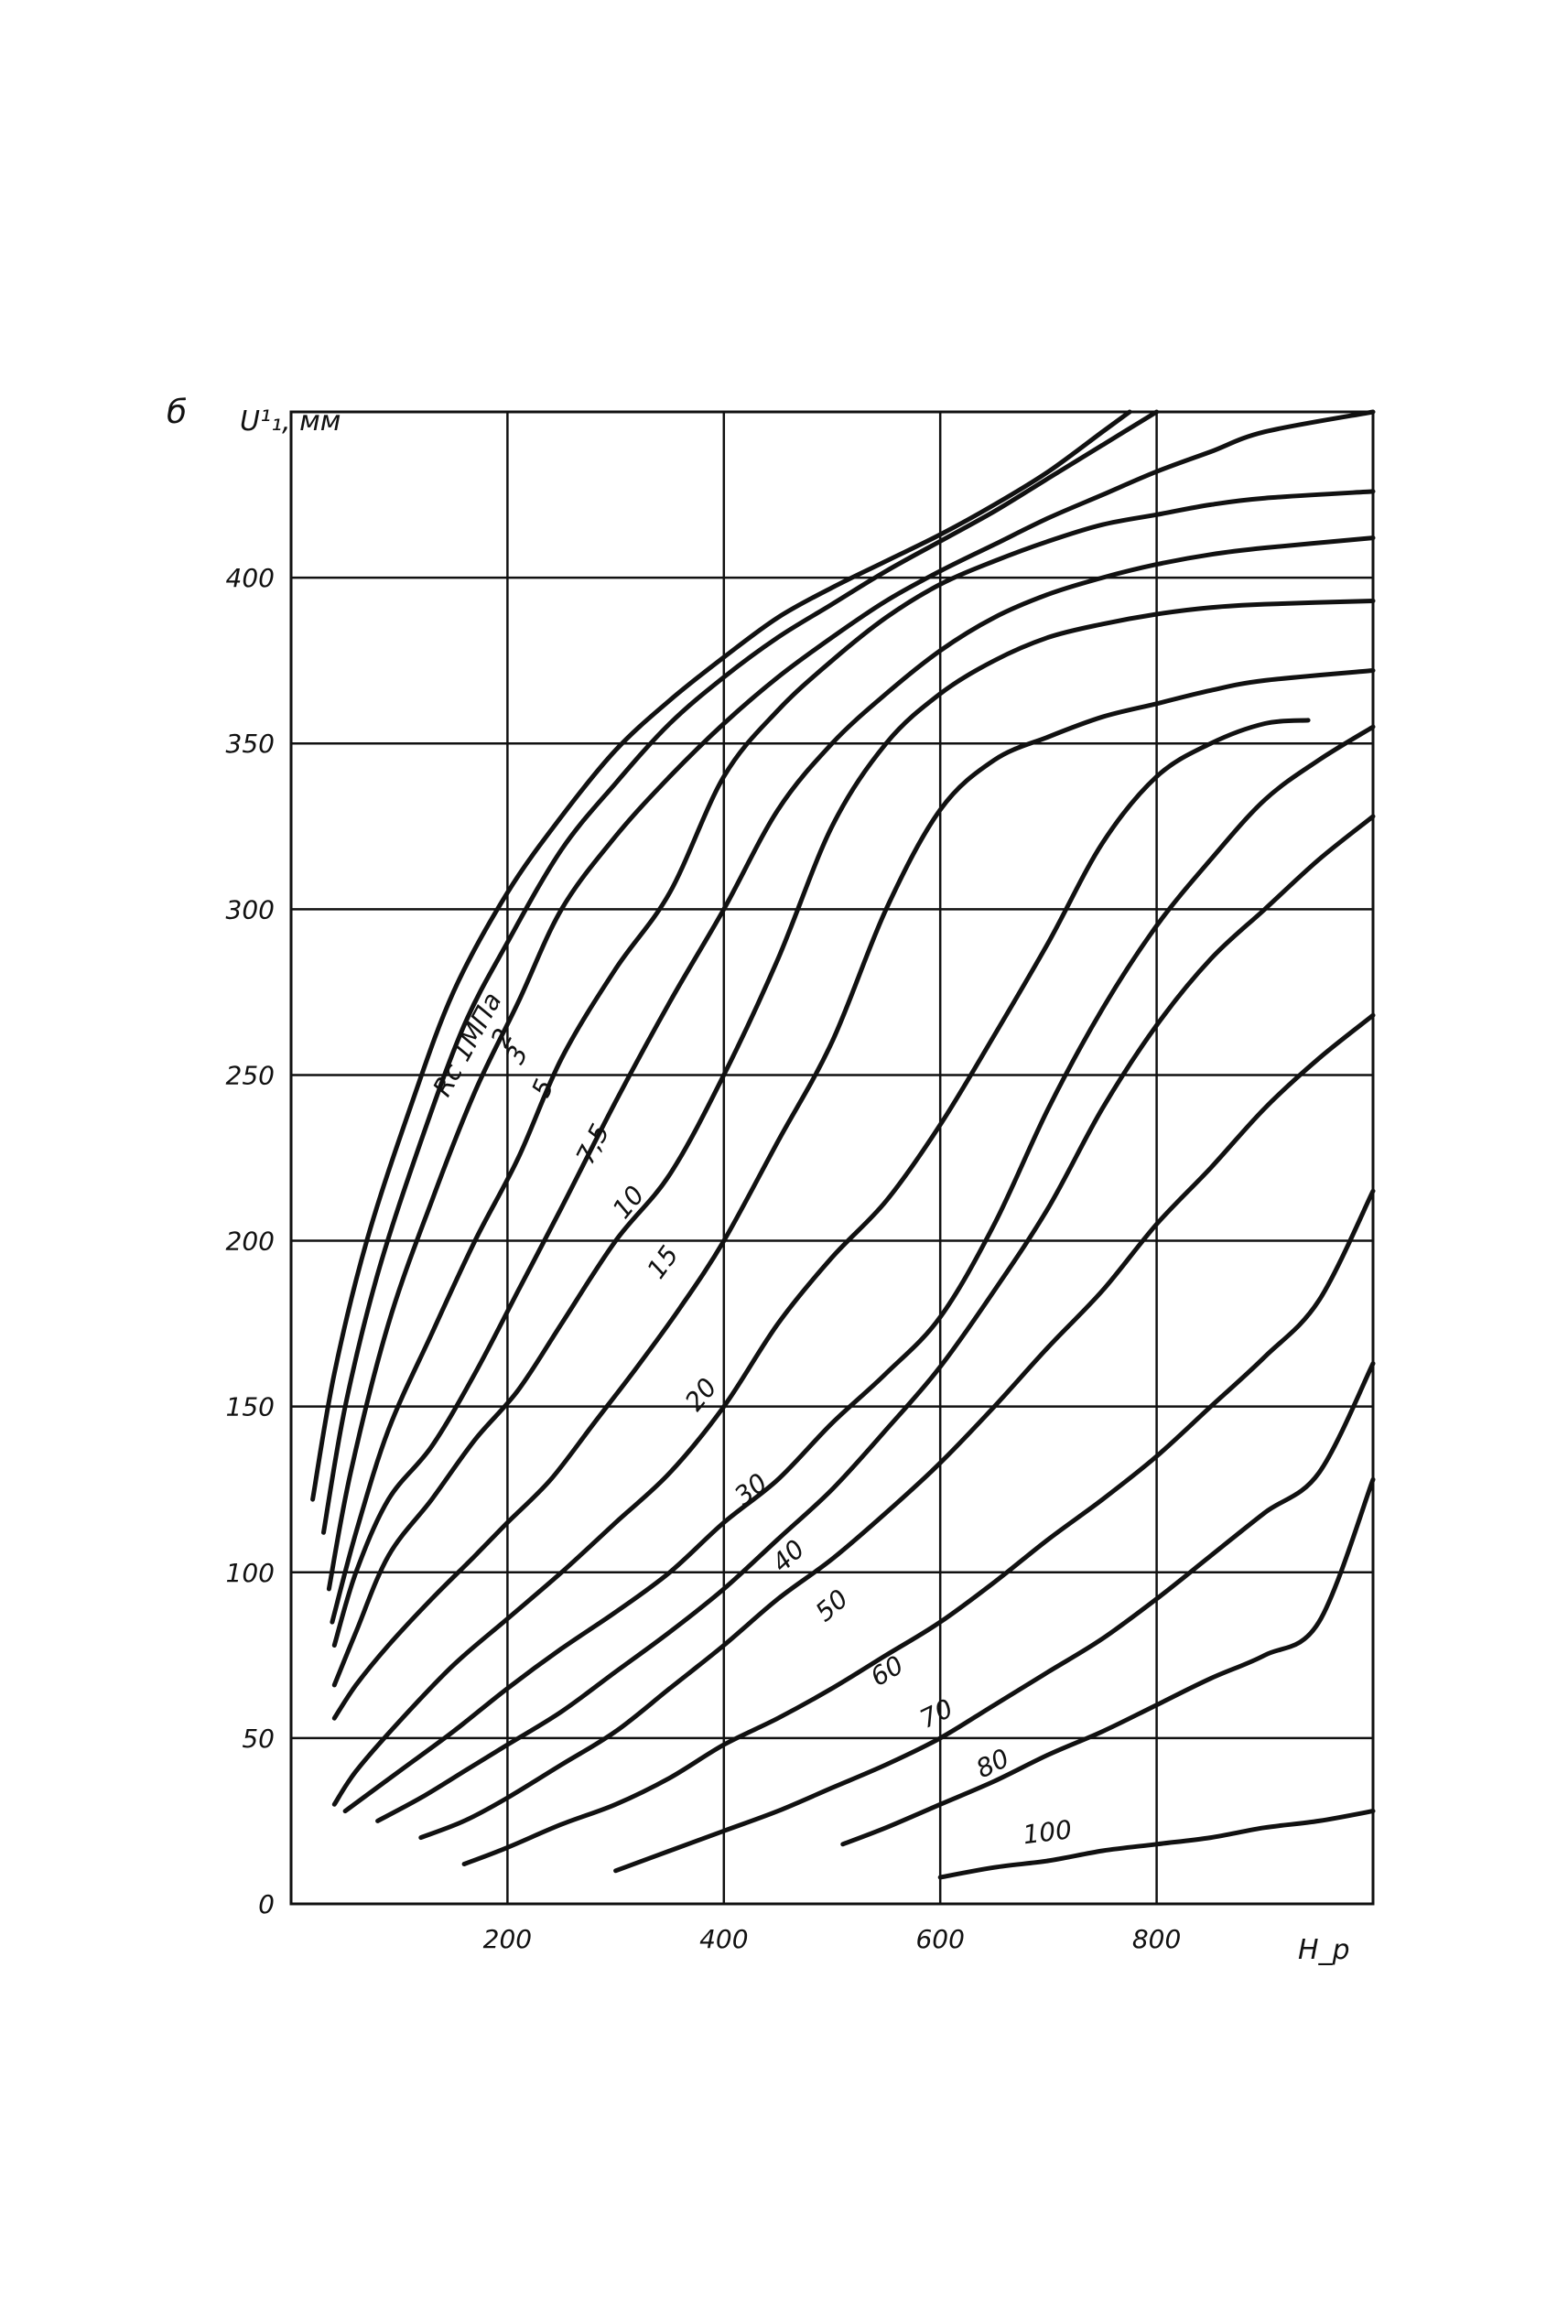 Image resolution: width=1568 pixels, height=2324 pixels. What do you see at coordinates (628, 1202) in the screenshot?
I see `series-label: 10` at bounding box center [628, 1202].